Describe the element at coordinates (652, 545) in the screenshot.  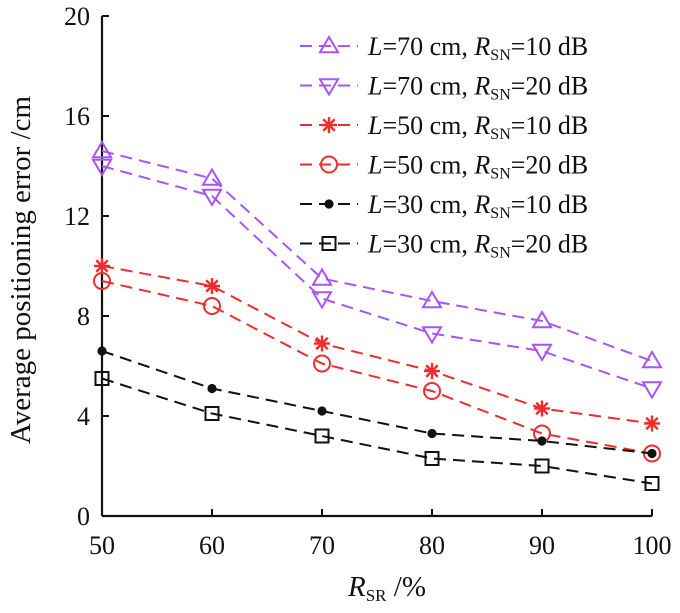
I see `x-tick-label: 100` at that location.